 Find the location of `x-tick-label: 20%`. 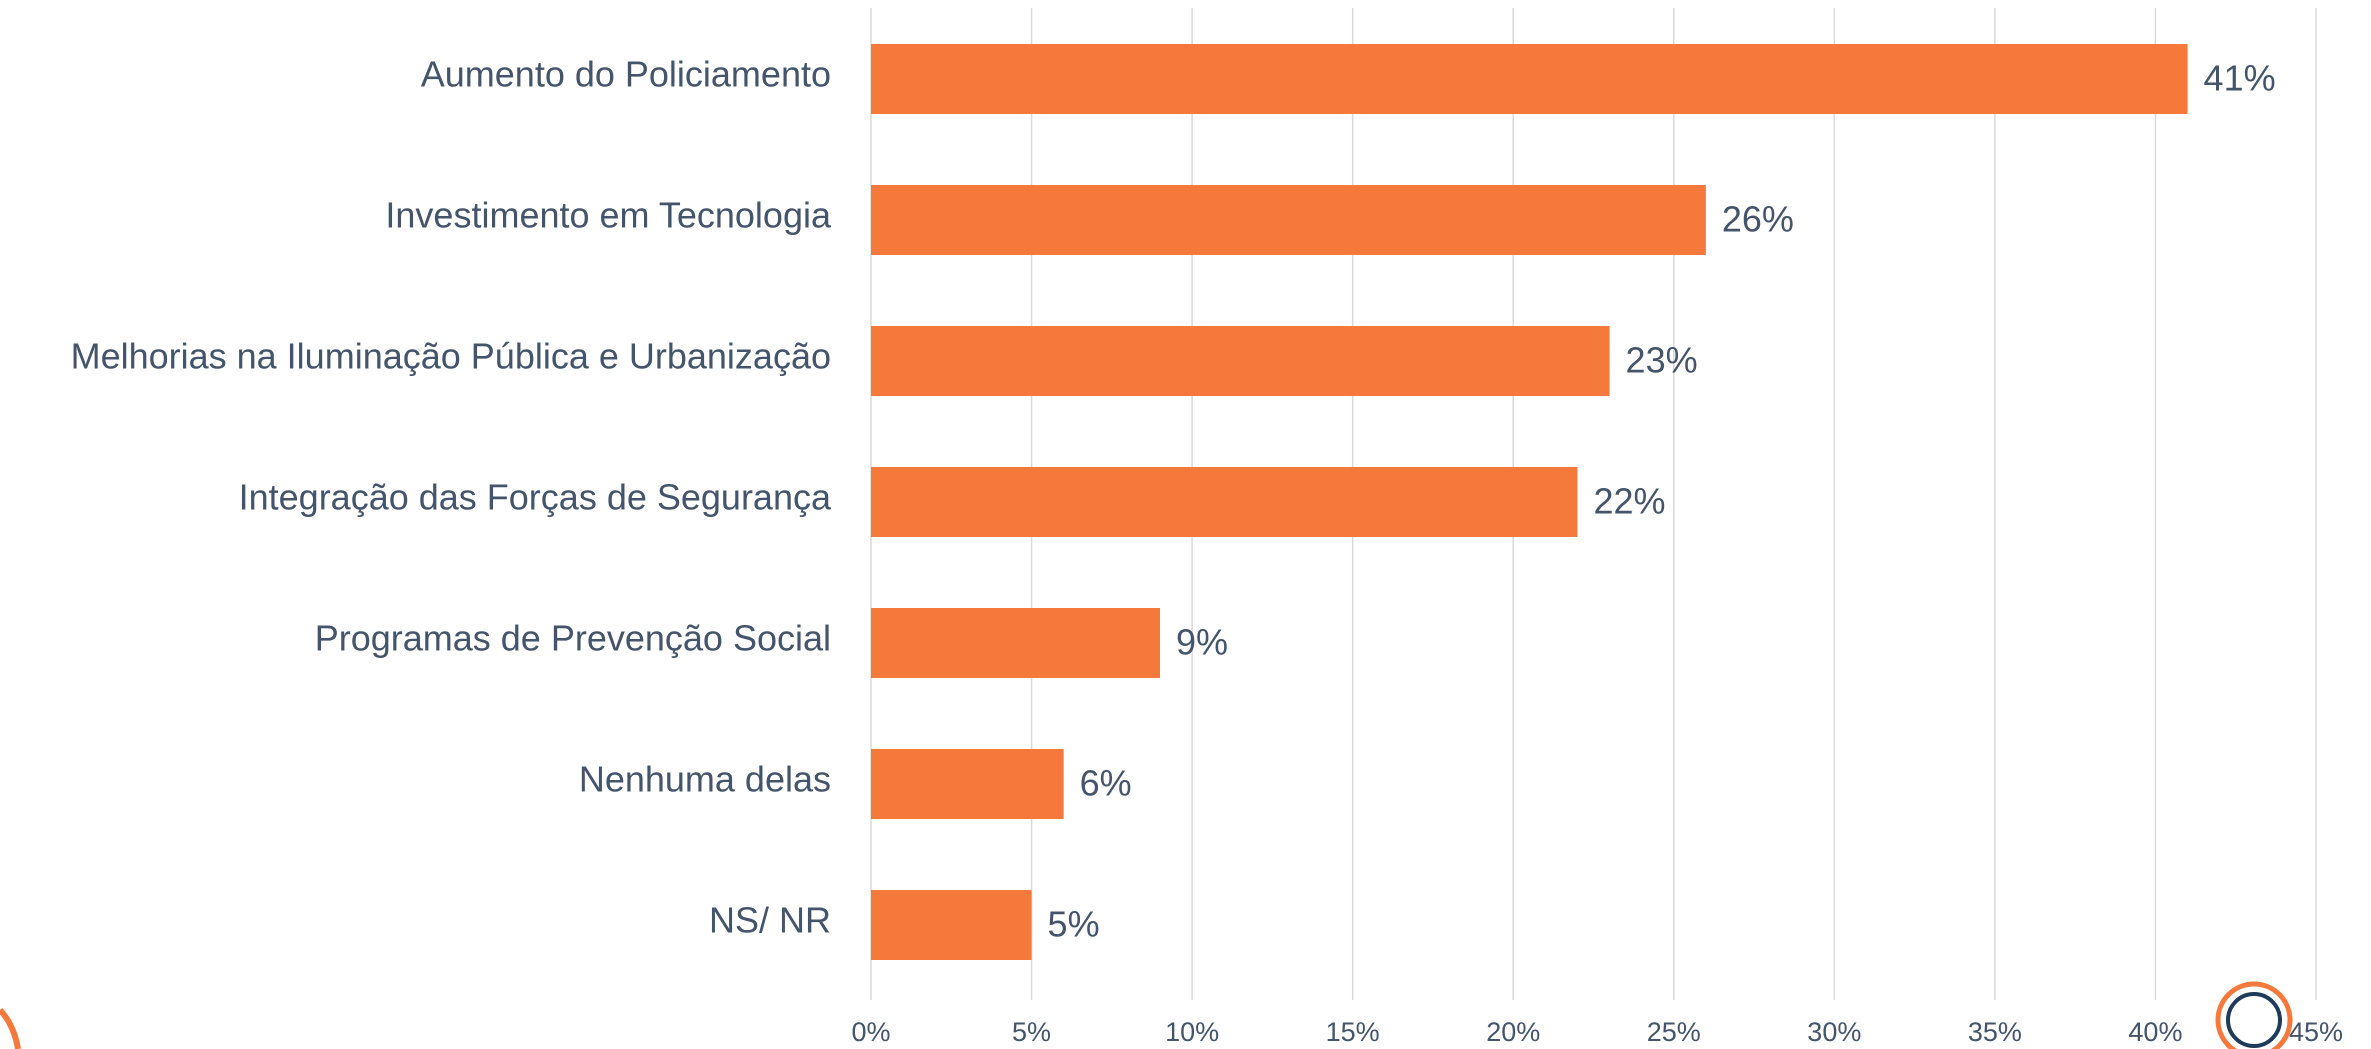

x-tick-label: 20% is located at coordinates (1513, 1032).